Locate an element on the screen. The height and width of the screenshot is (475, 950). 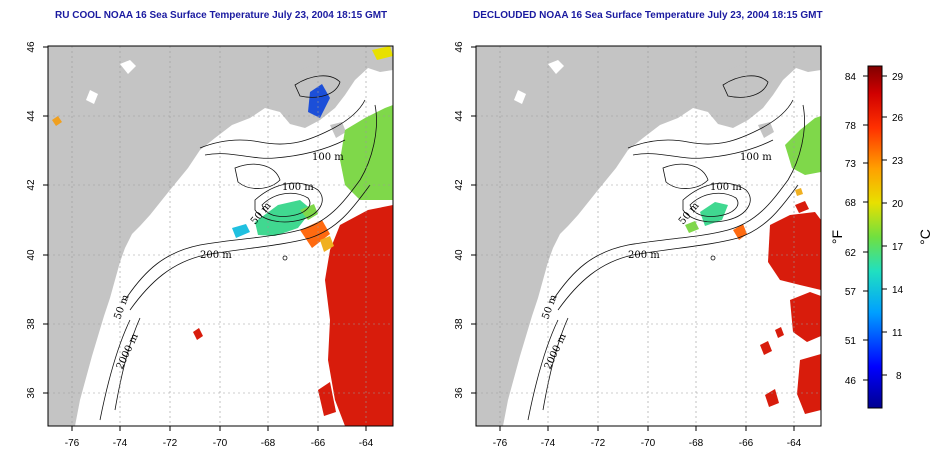
cool-sst-region is located at coordinates (319, 101).